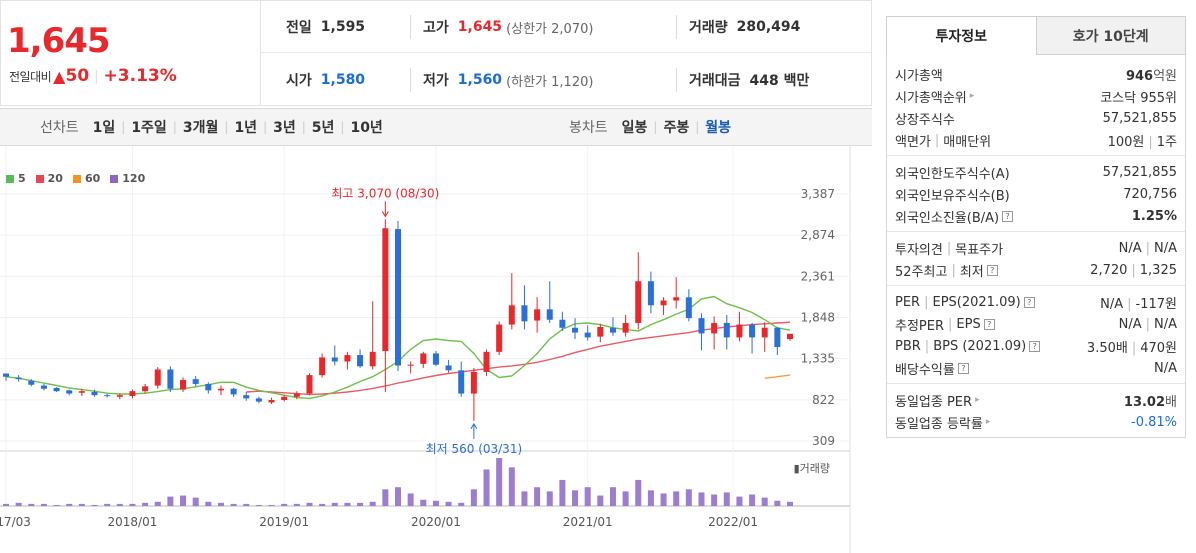 The width and height of the screenshot is (1196, 553). I want to click on w52-label: 52주최고 | 최저?, so click(946, 270).